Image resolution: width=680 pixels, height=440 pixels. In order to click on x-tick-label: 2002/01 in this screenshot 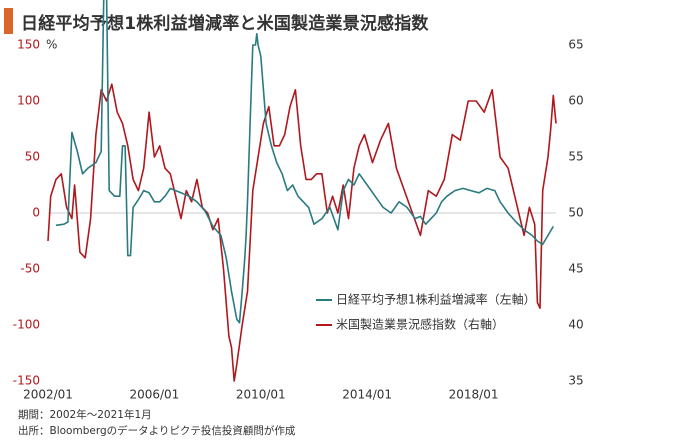, I will do `click(48, 395)`.